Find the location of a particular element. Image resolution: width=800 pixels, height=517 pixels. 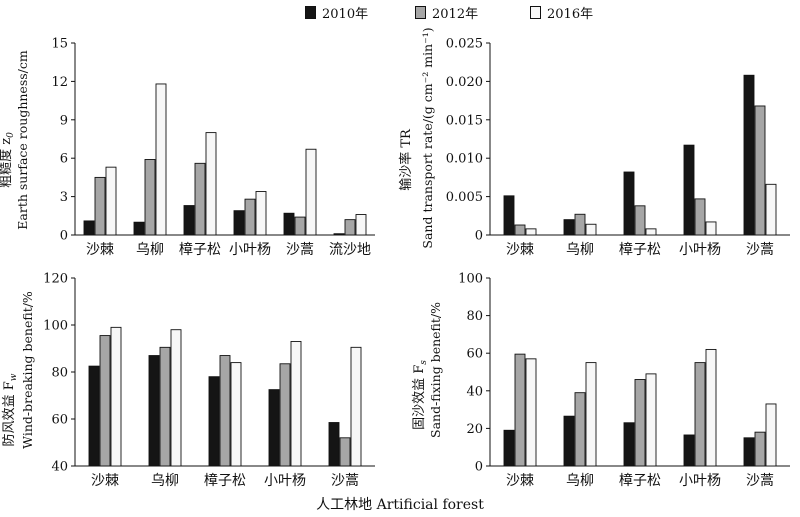

legend-label-2012: 2012年 is located at coordinates (455, 14).